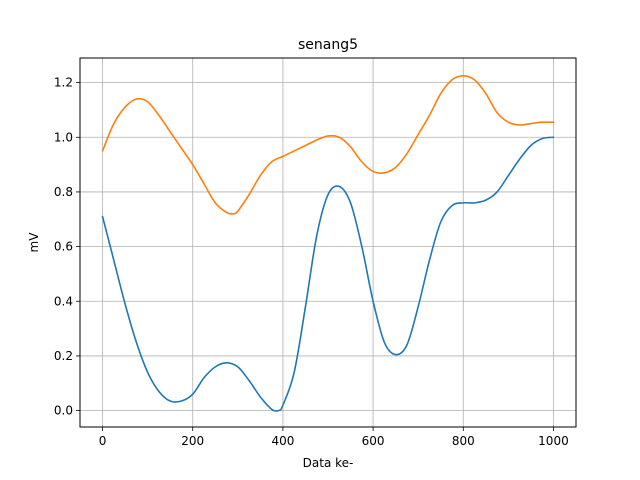  Describe the element at coordinates (463, 441) in the screenshot. I see `x-tick-label: 800` at that location.